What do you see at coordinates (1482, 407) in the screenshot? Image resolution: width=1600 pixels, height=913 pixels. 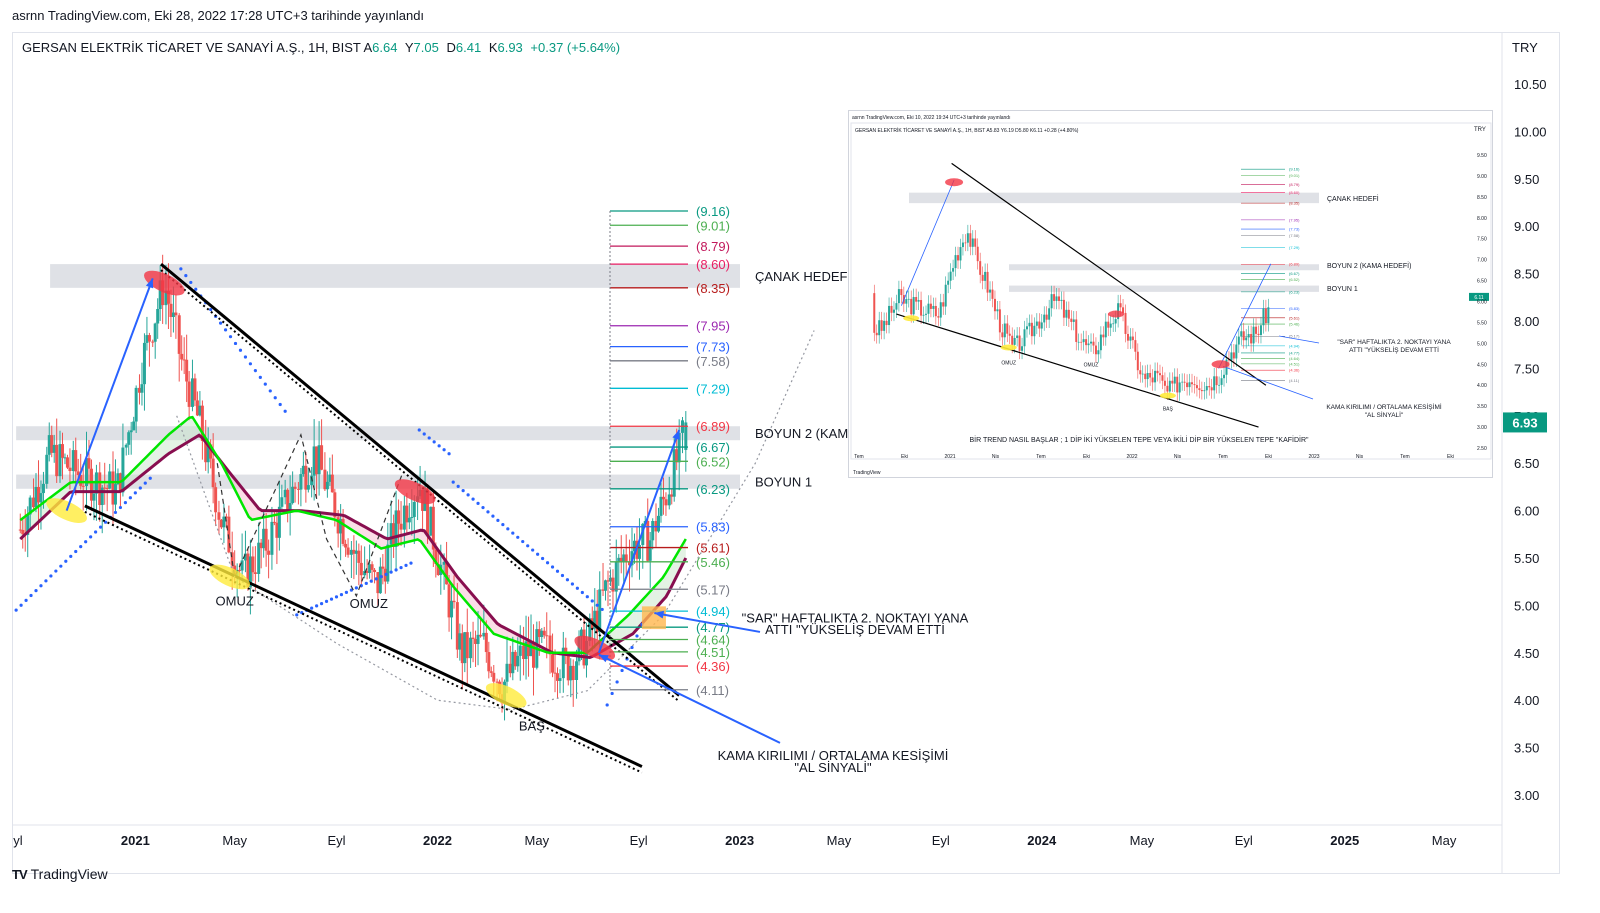 I see `inset-y-tick: 3.50` at bounding box center [1482, 407].